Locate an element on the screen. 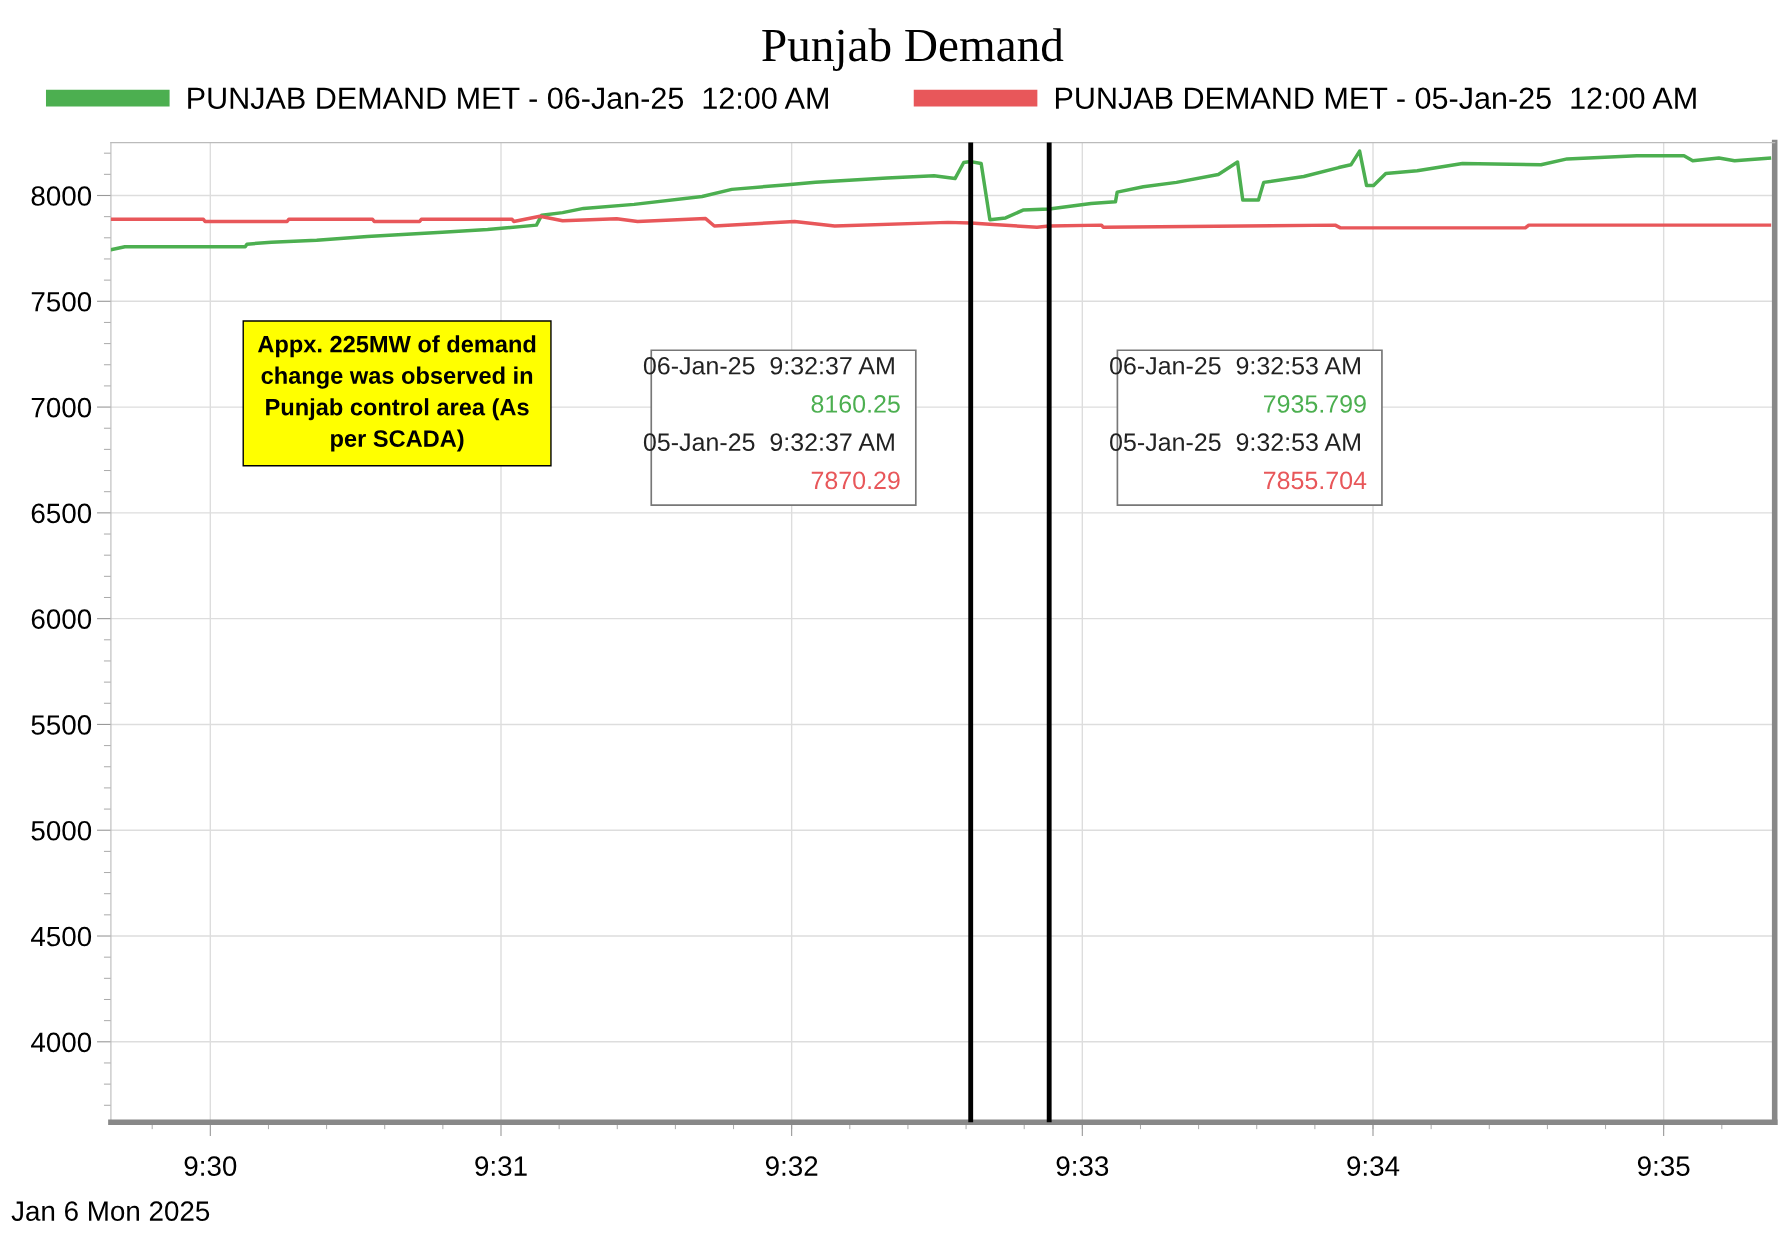 The image size is (1789, 1240). x-tick-label: 9:35 is located at coordinates (1663, 1166).